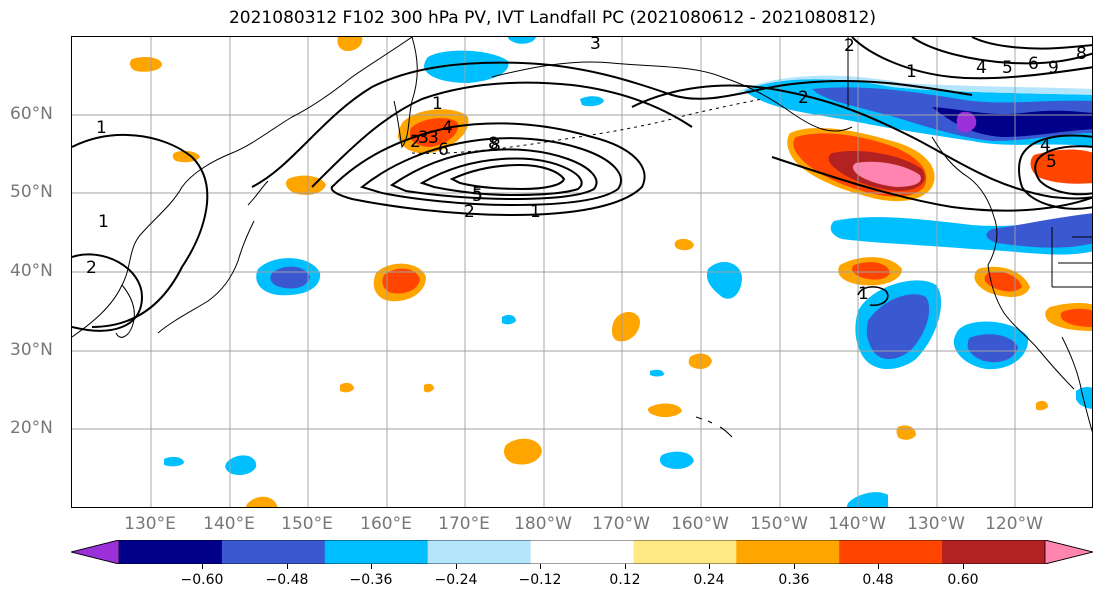  What do you see at coordinates (429, 388) in the screenshot?
I see `shading-orange-23n-165e` at bounding box center [429, 388].